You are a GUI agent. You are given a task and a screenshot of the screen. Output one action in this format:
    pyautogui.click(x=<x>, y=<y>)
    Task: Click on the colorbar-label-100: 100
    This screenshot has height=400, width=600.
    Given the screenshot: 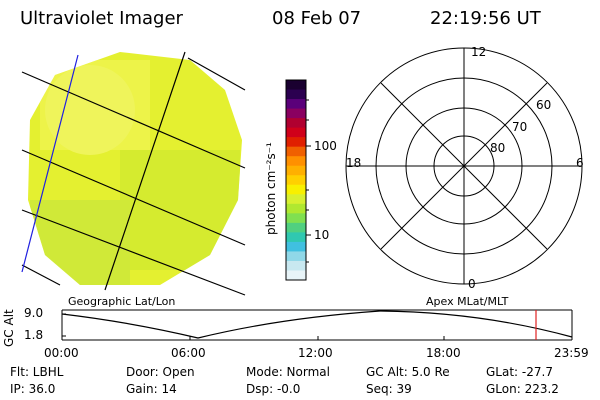 What is the action you would take?
    pyautogui.click(x=325, y=146)
    